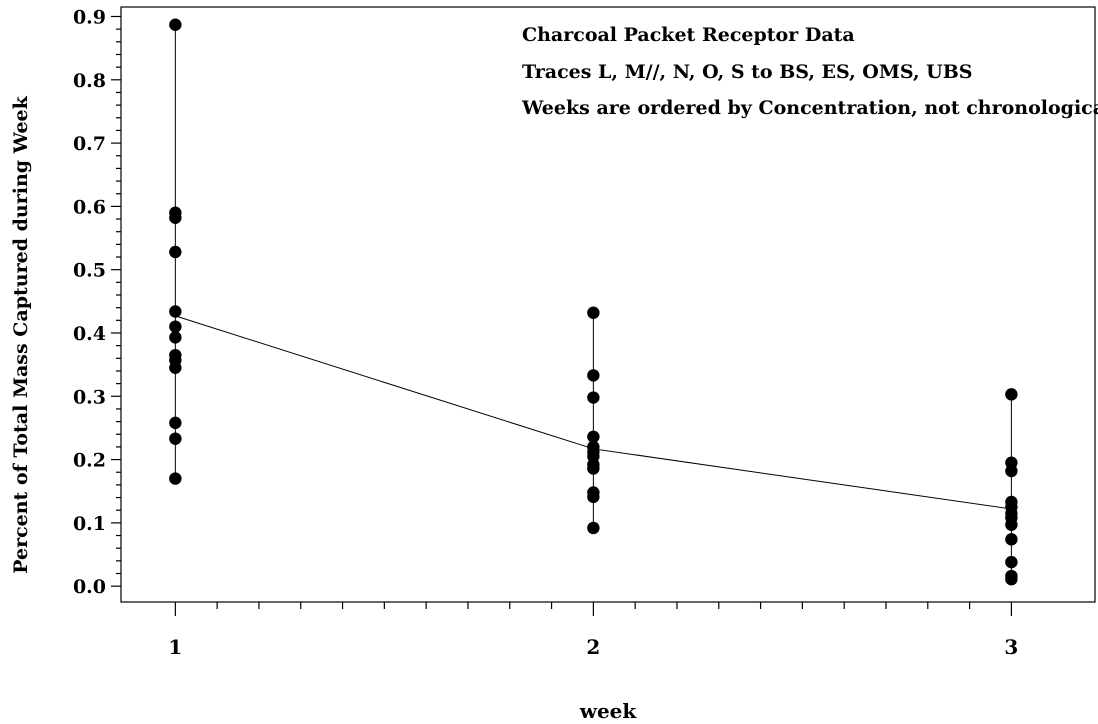 Image resolution: width=1098 pixels, height=724 pixels. Describe the element at coordinates (175, 647) in the screenshot. I see `x-tick-label: 1` at that location.